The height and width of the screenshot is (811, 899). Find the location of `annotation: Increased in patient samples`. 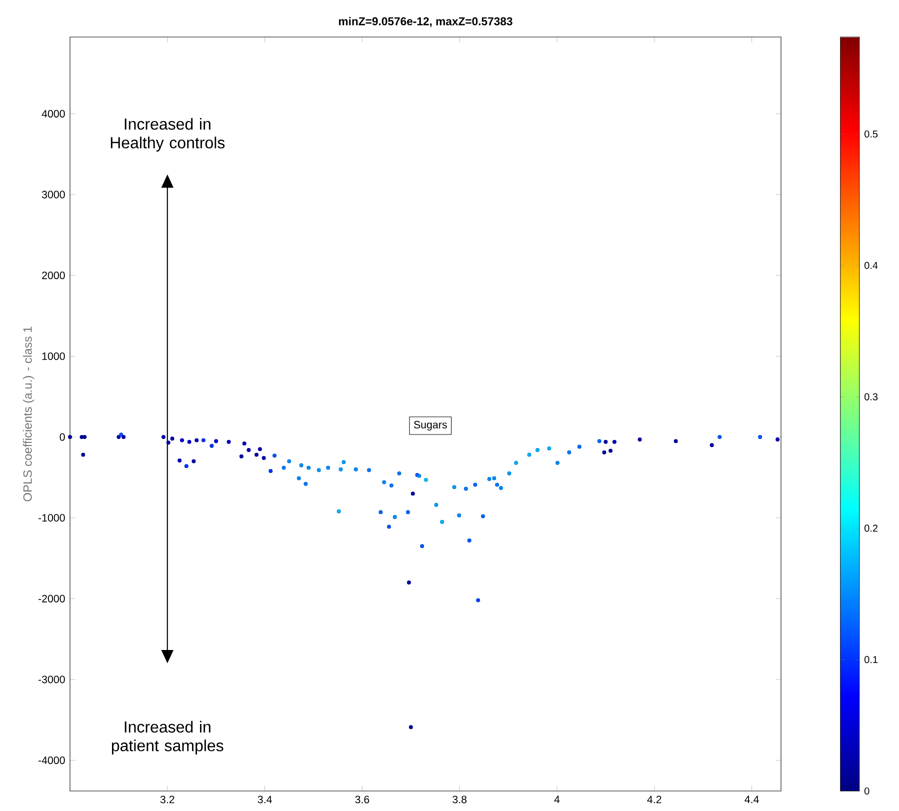

annotation: Increased in patient samples is located at coordinates (168, 737).